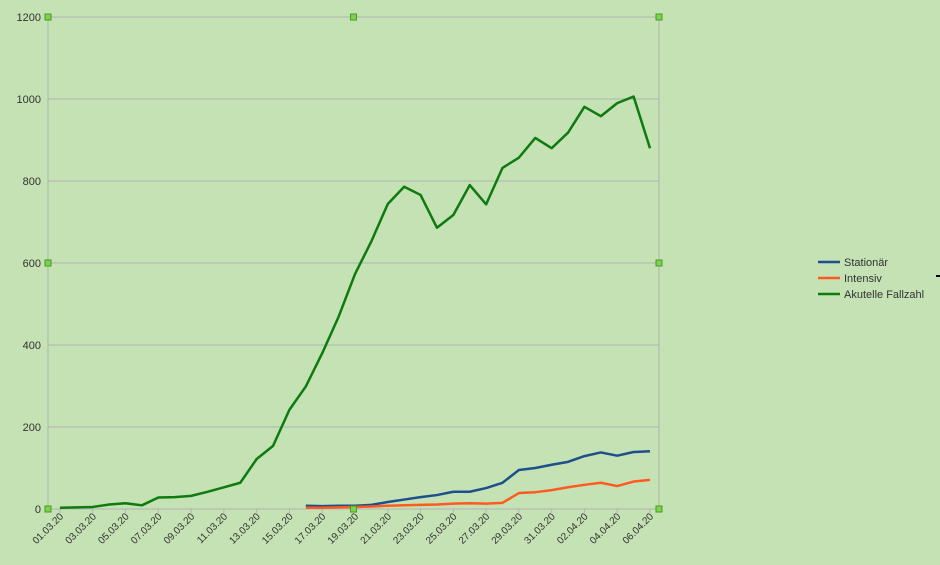 Image resolution: width=940 pixels, height=565 pixels. Describe the element at coordinates (278, 529) in the screenshot. I see `x-tick-label: 15.03.20` at that location.